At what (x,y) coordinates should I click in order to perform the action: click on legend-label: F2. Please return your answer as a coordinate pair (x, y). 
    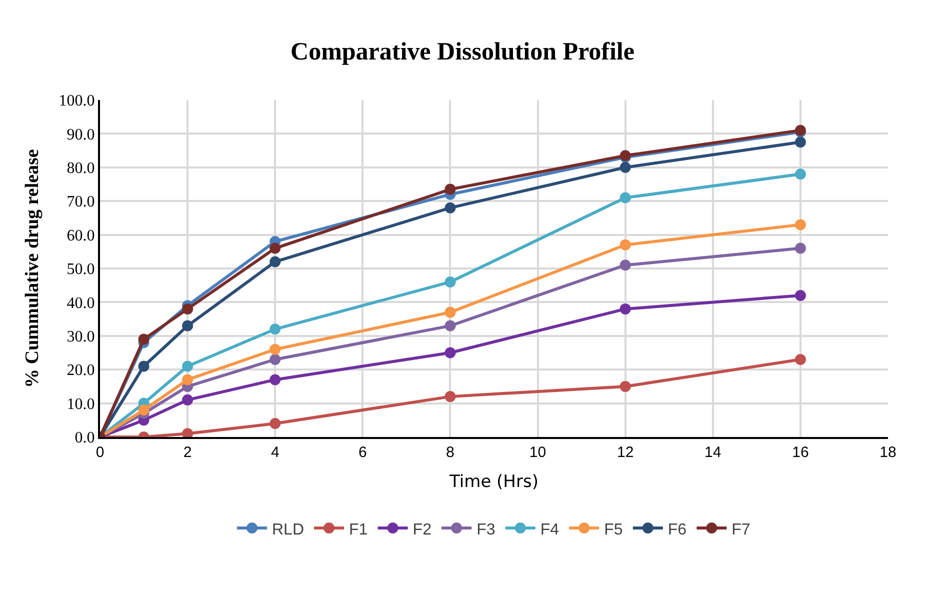
    Looking at the image, I should click on (422, 529).